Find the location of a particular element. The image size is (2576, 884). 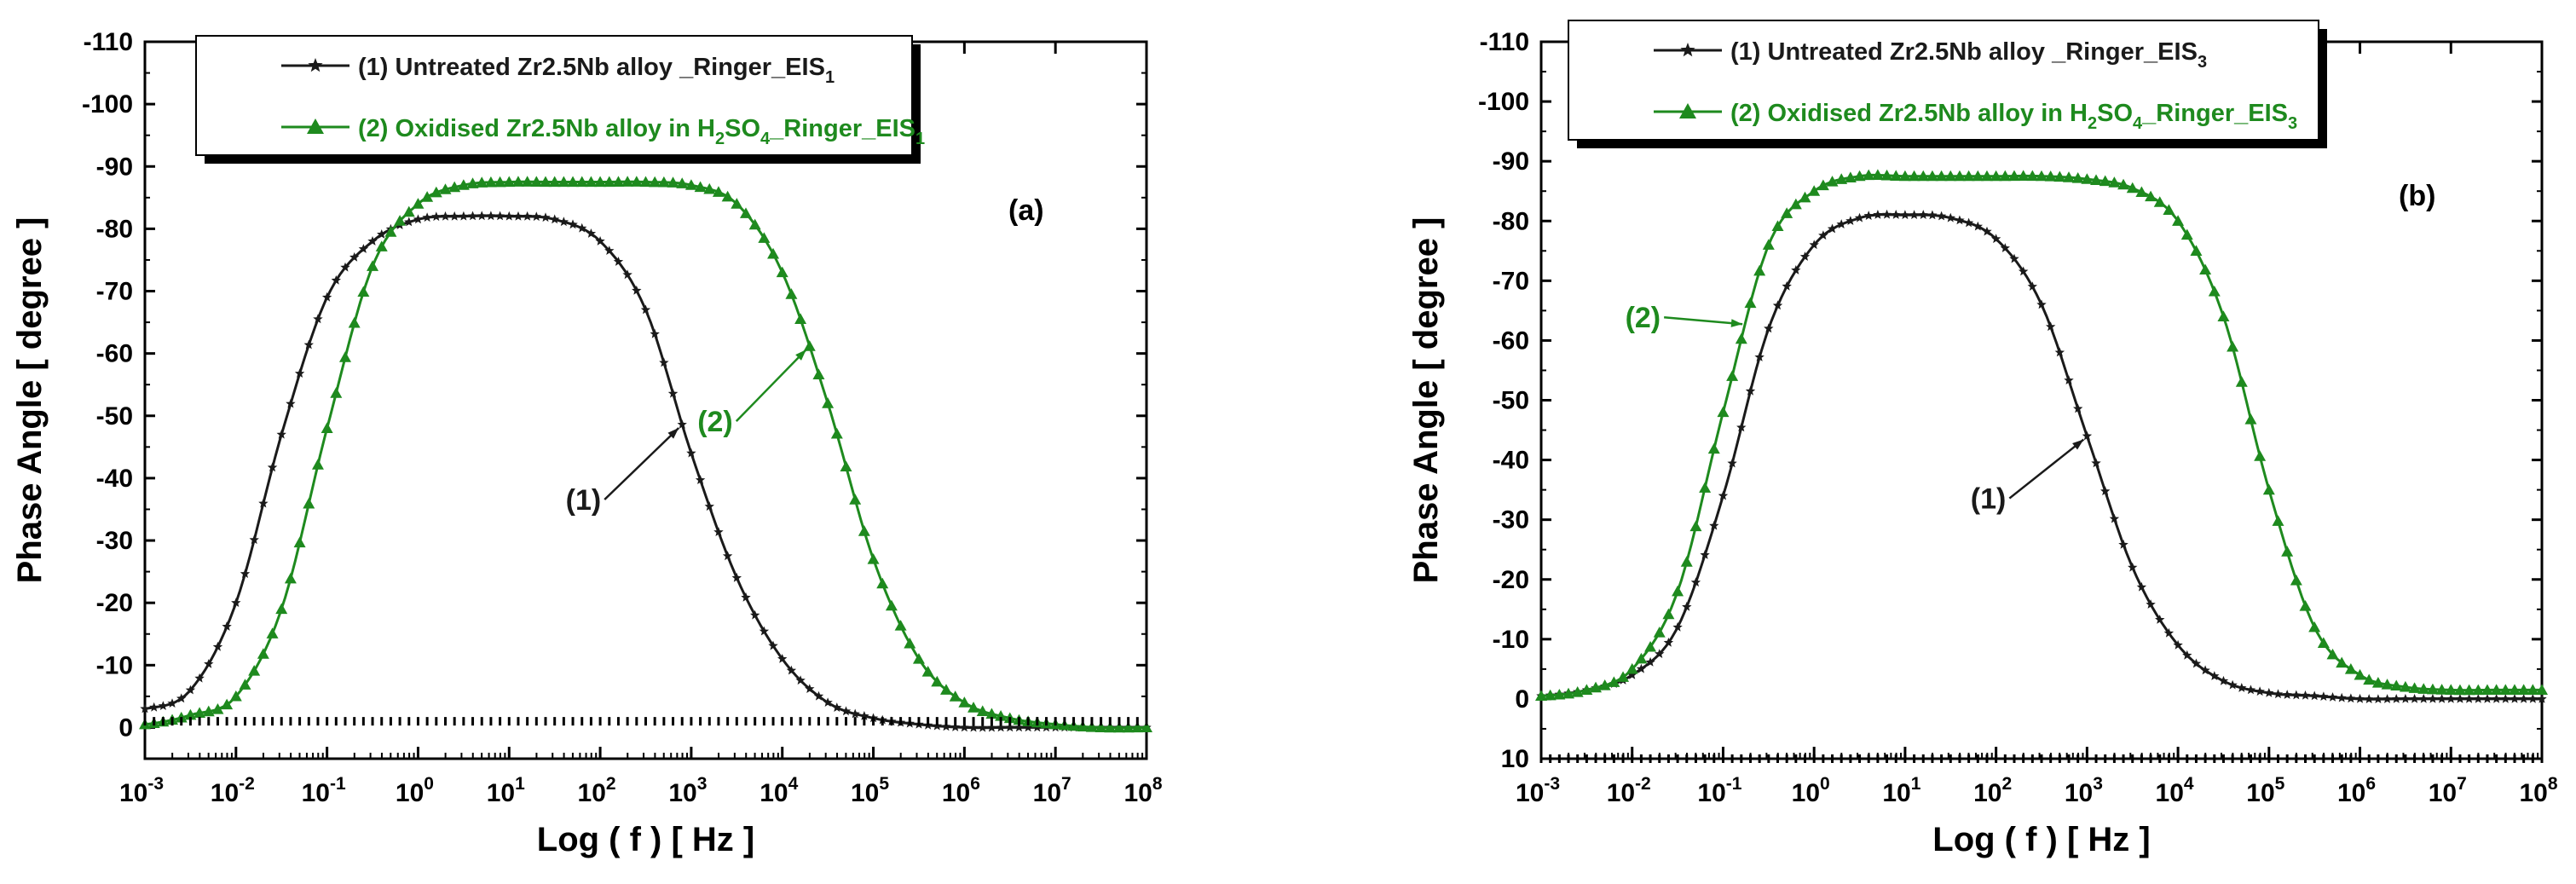

x-tick-exponent: 4 is located at coordinates (793, 784).